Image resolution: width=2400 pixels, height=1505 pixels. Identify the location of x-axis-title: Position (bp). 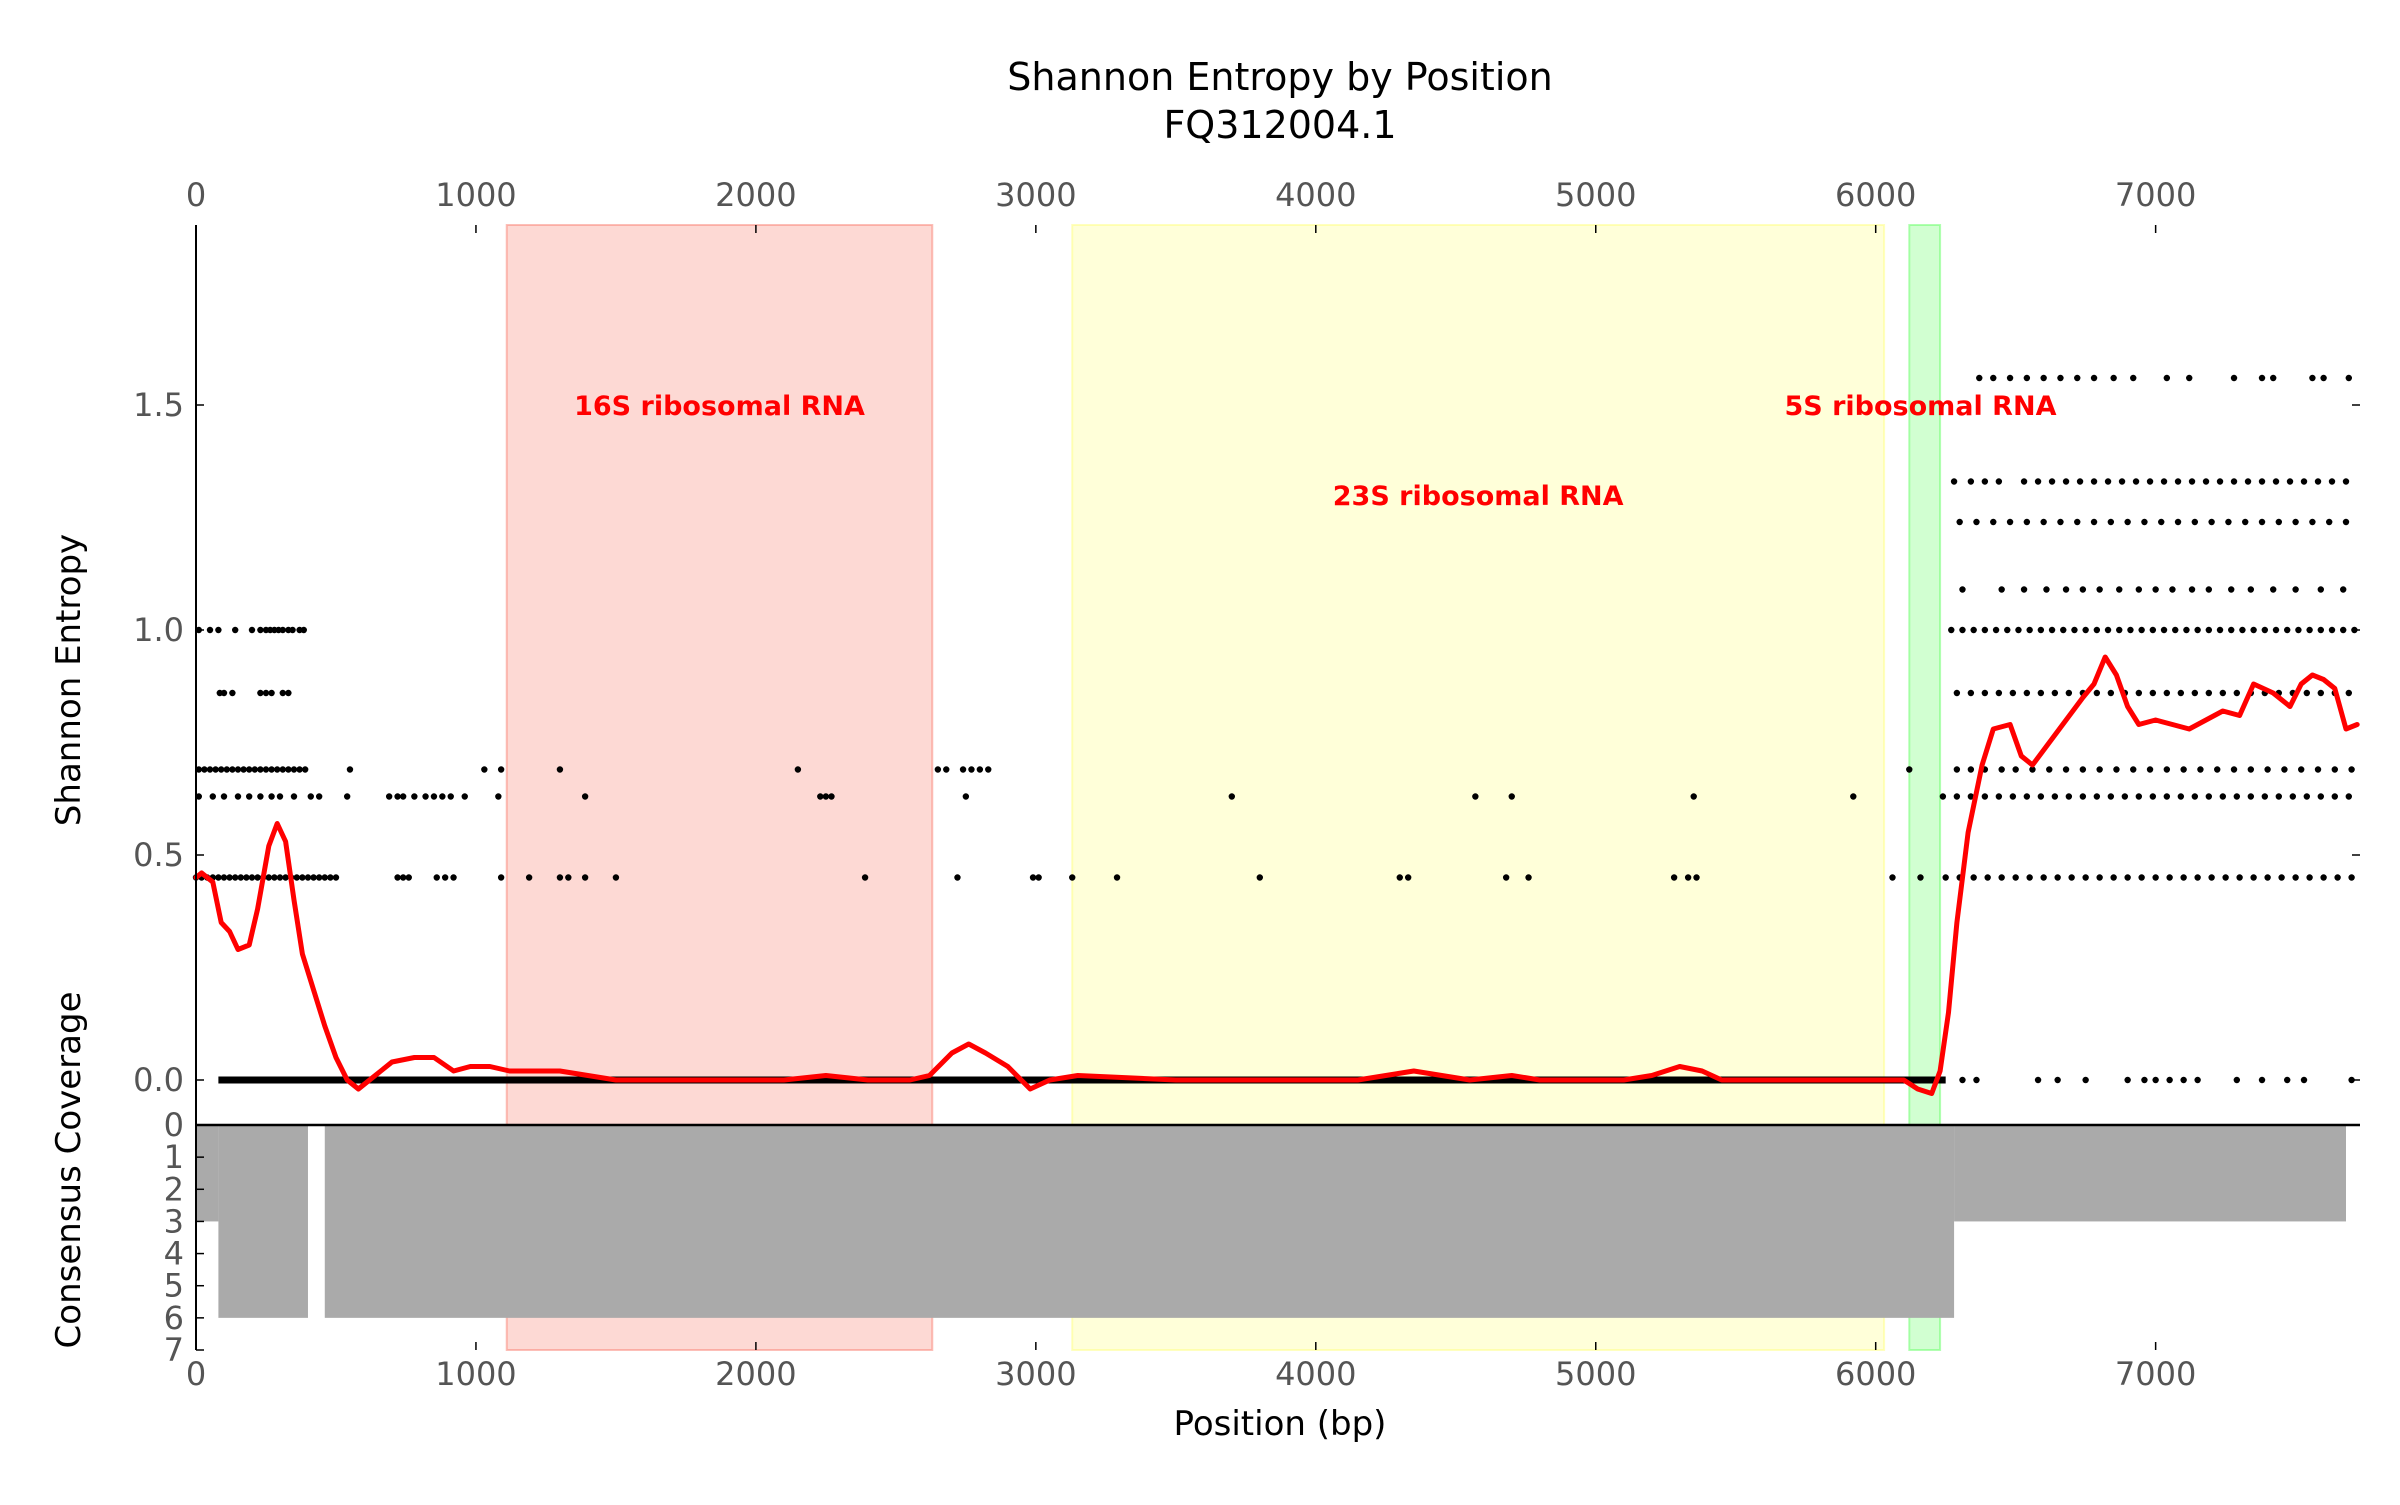
(1280, 1424).